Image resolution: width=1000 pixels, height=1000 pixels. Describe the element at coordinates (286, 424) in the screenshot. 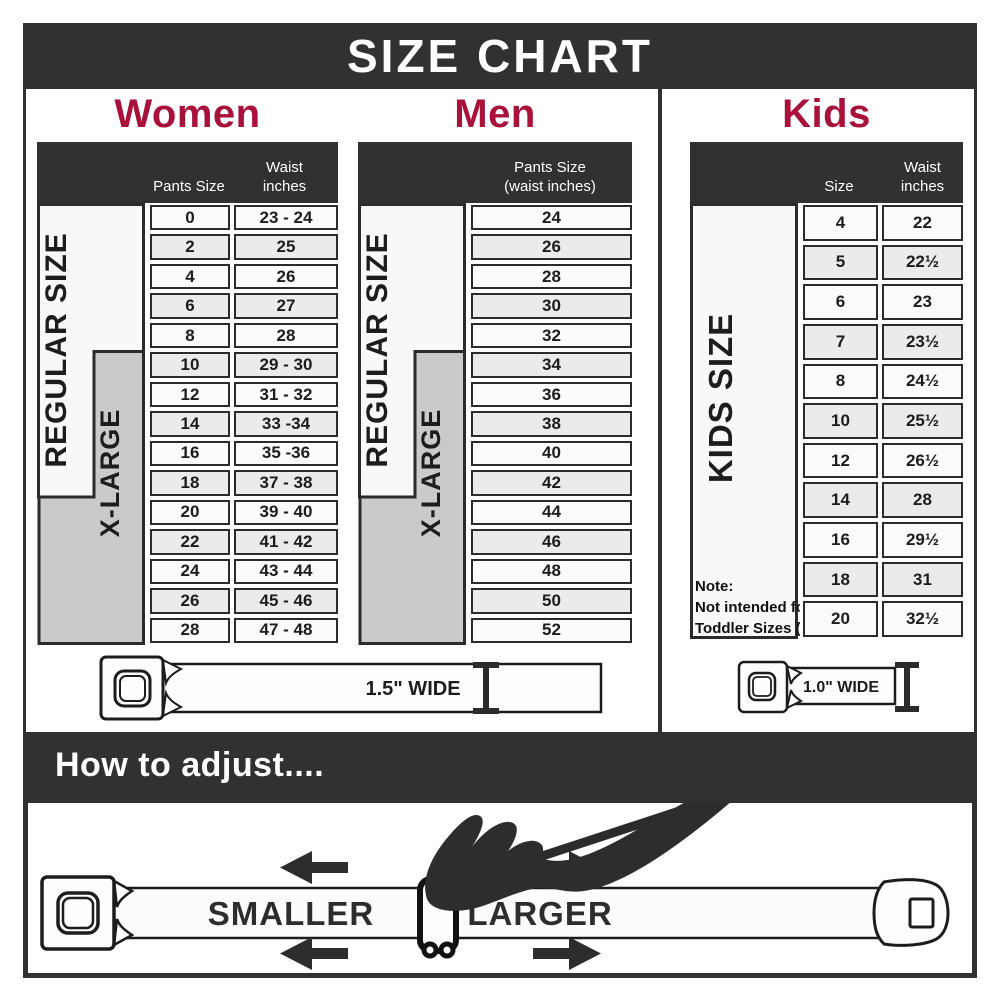

I see `waist-cell: 33 -34` at that location.